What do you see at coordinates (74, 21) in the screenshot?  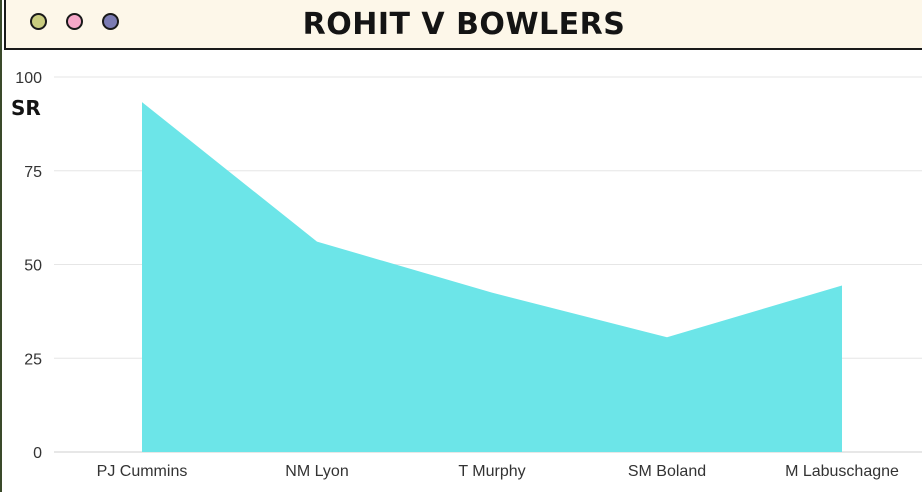 I see `window-control-pink` at bounding box center [74, 21].